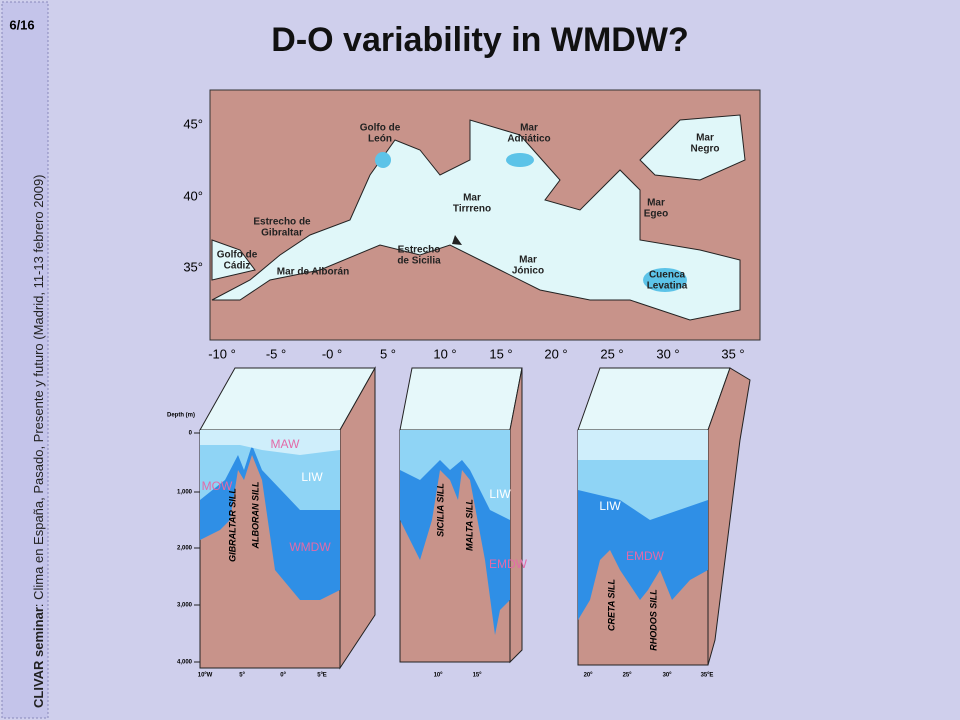  I want to click on lon-label: 35 °, so click(732, 353).